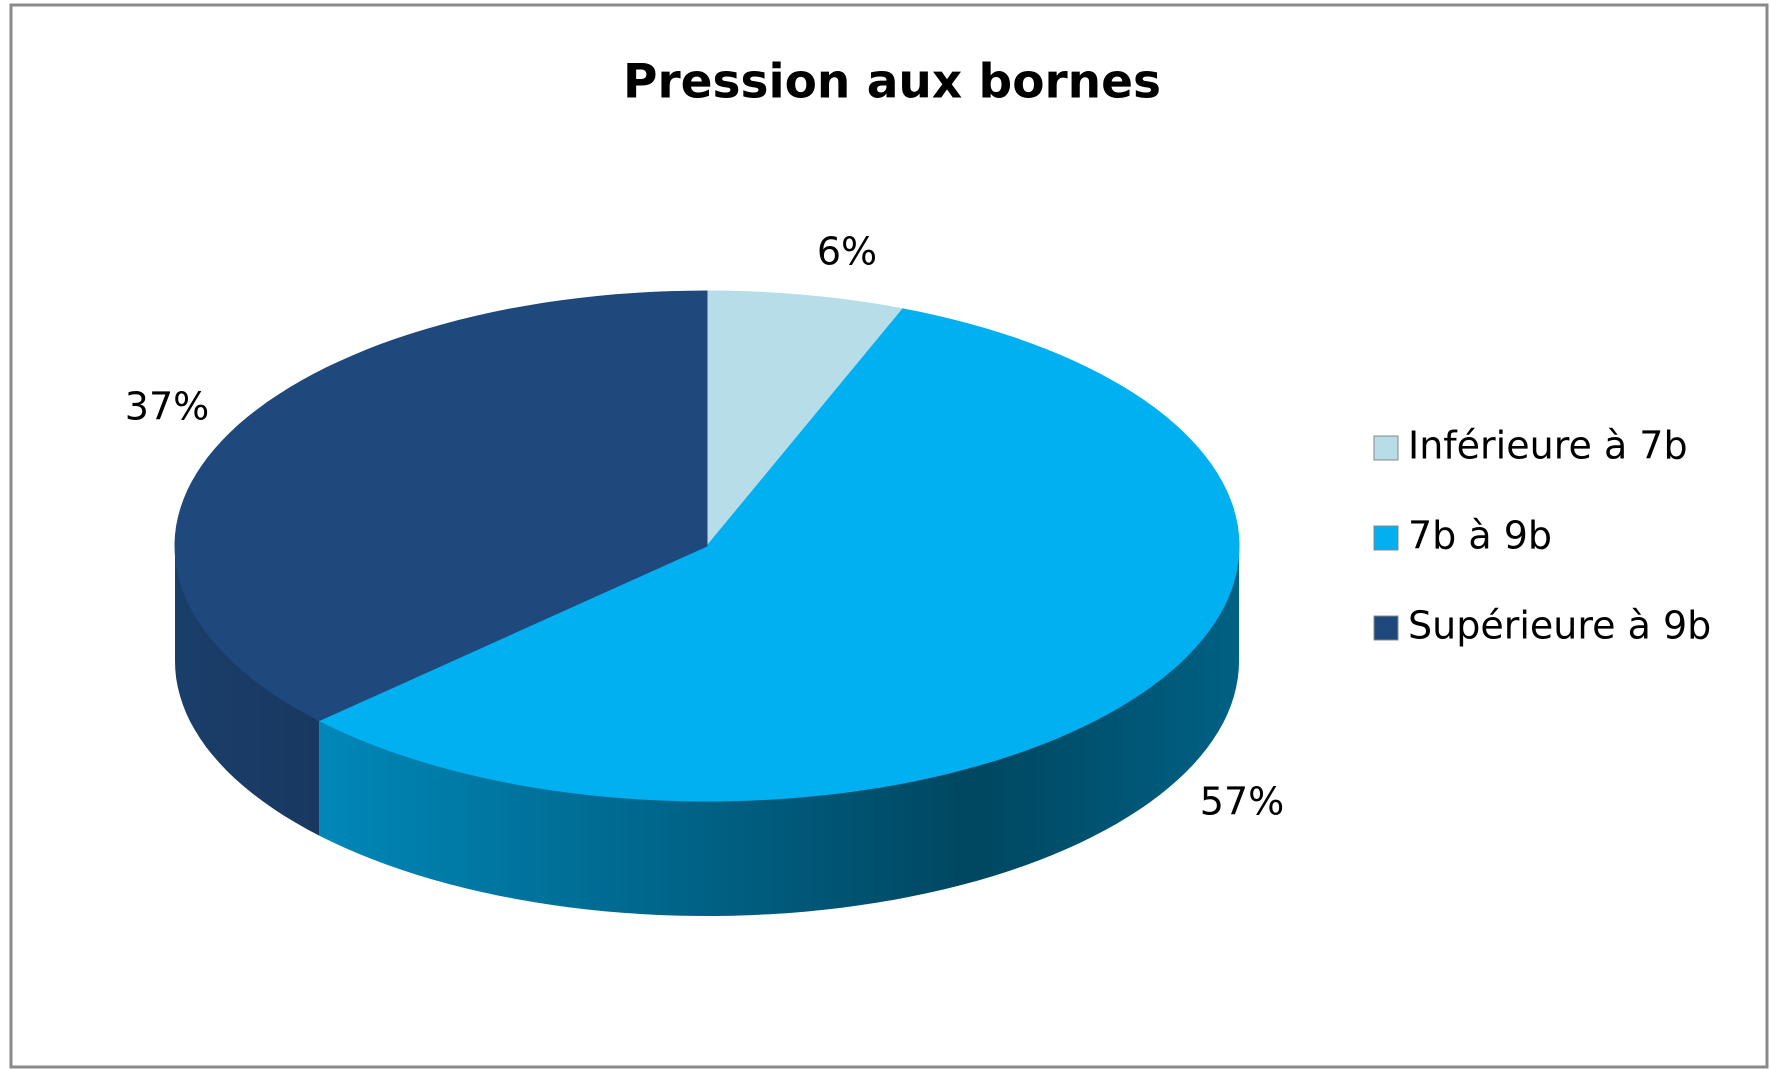 The image size is (1770, 1070). Describe the element at coordinates (892, 82) in the screenshot. I see `chart-title: Pression aux bornes` at that location.